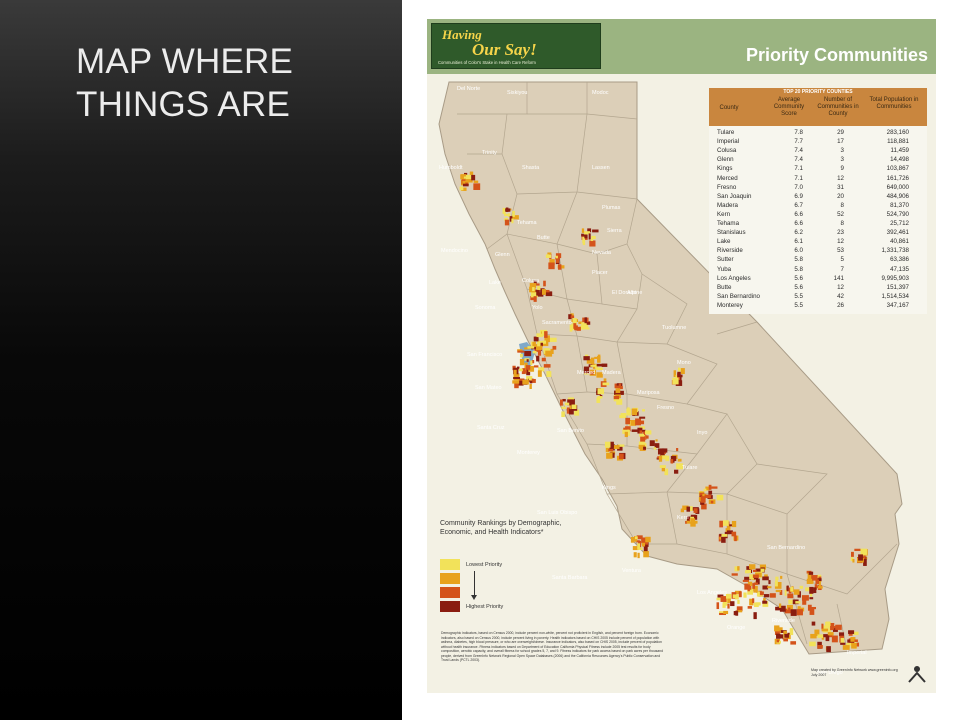  What do you see at coordinates (674, 328) in the screenshot?
I see `county-label: Tuolumne` at bounding box center [674, 328].